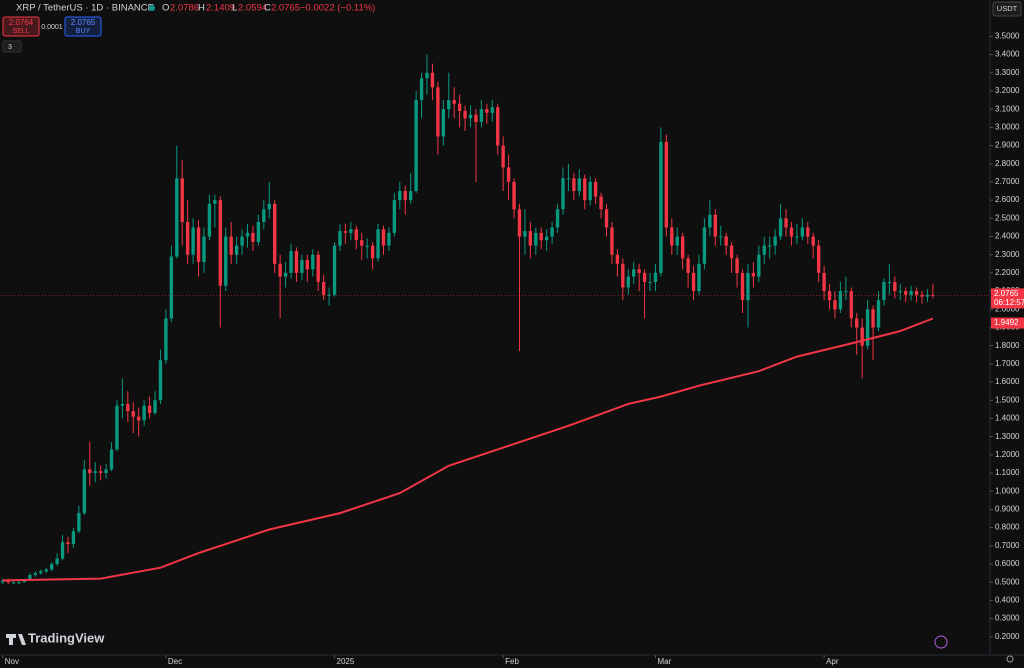 This screenshot has height=668, width=1024. What do you see at coordinates (941, 642) in the screenshot?
I see `flash-icon` at bounding box center [941, 642].